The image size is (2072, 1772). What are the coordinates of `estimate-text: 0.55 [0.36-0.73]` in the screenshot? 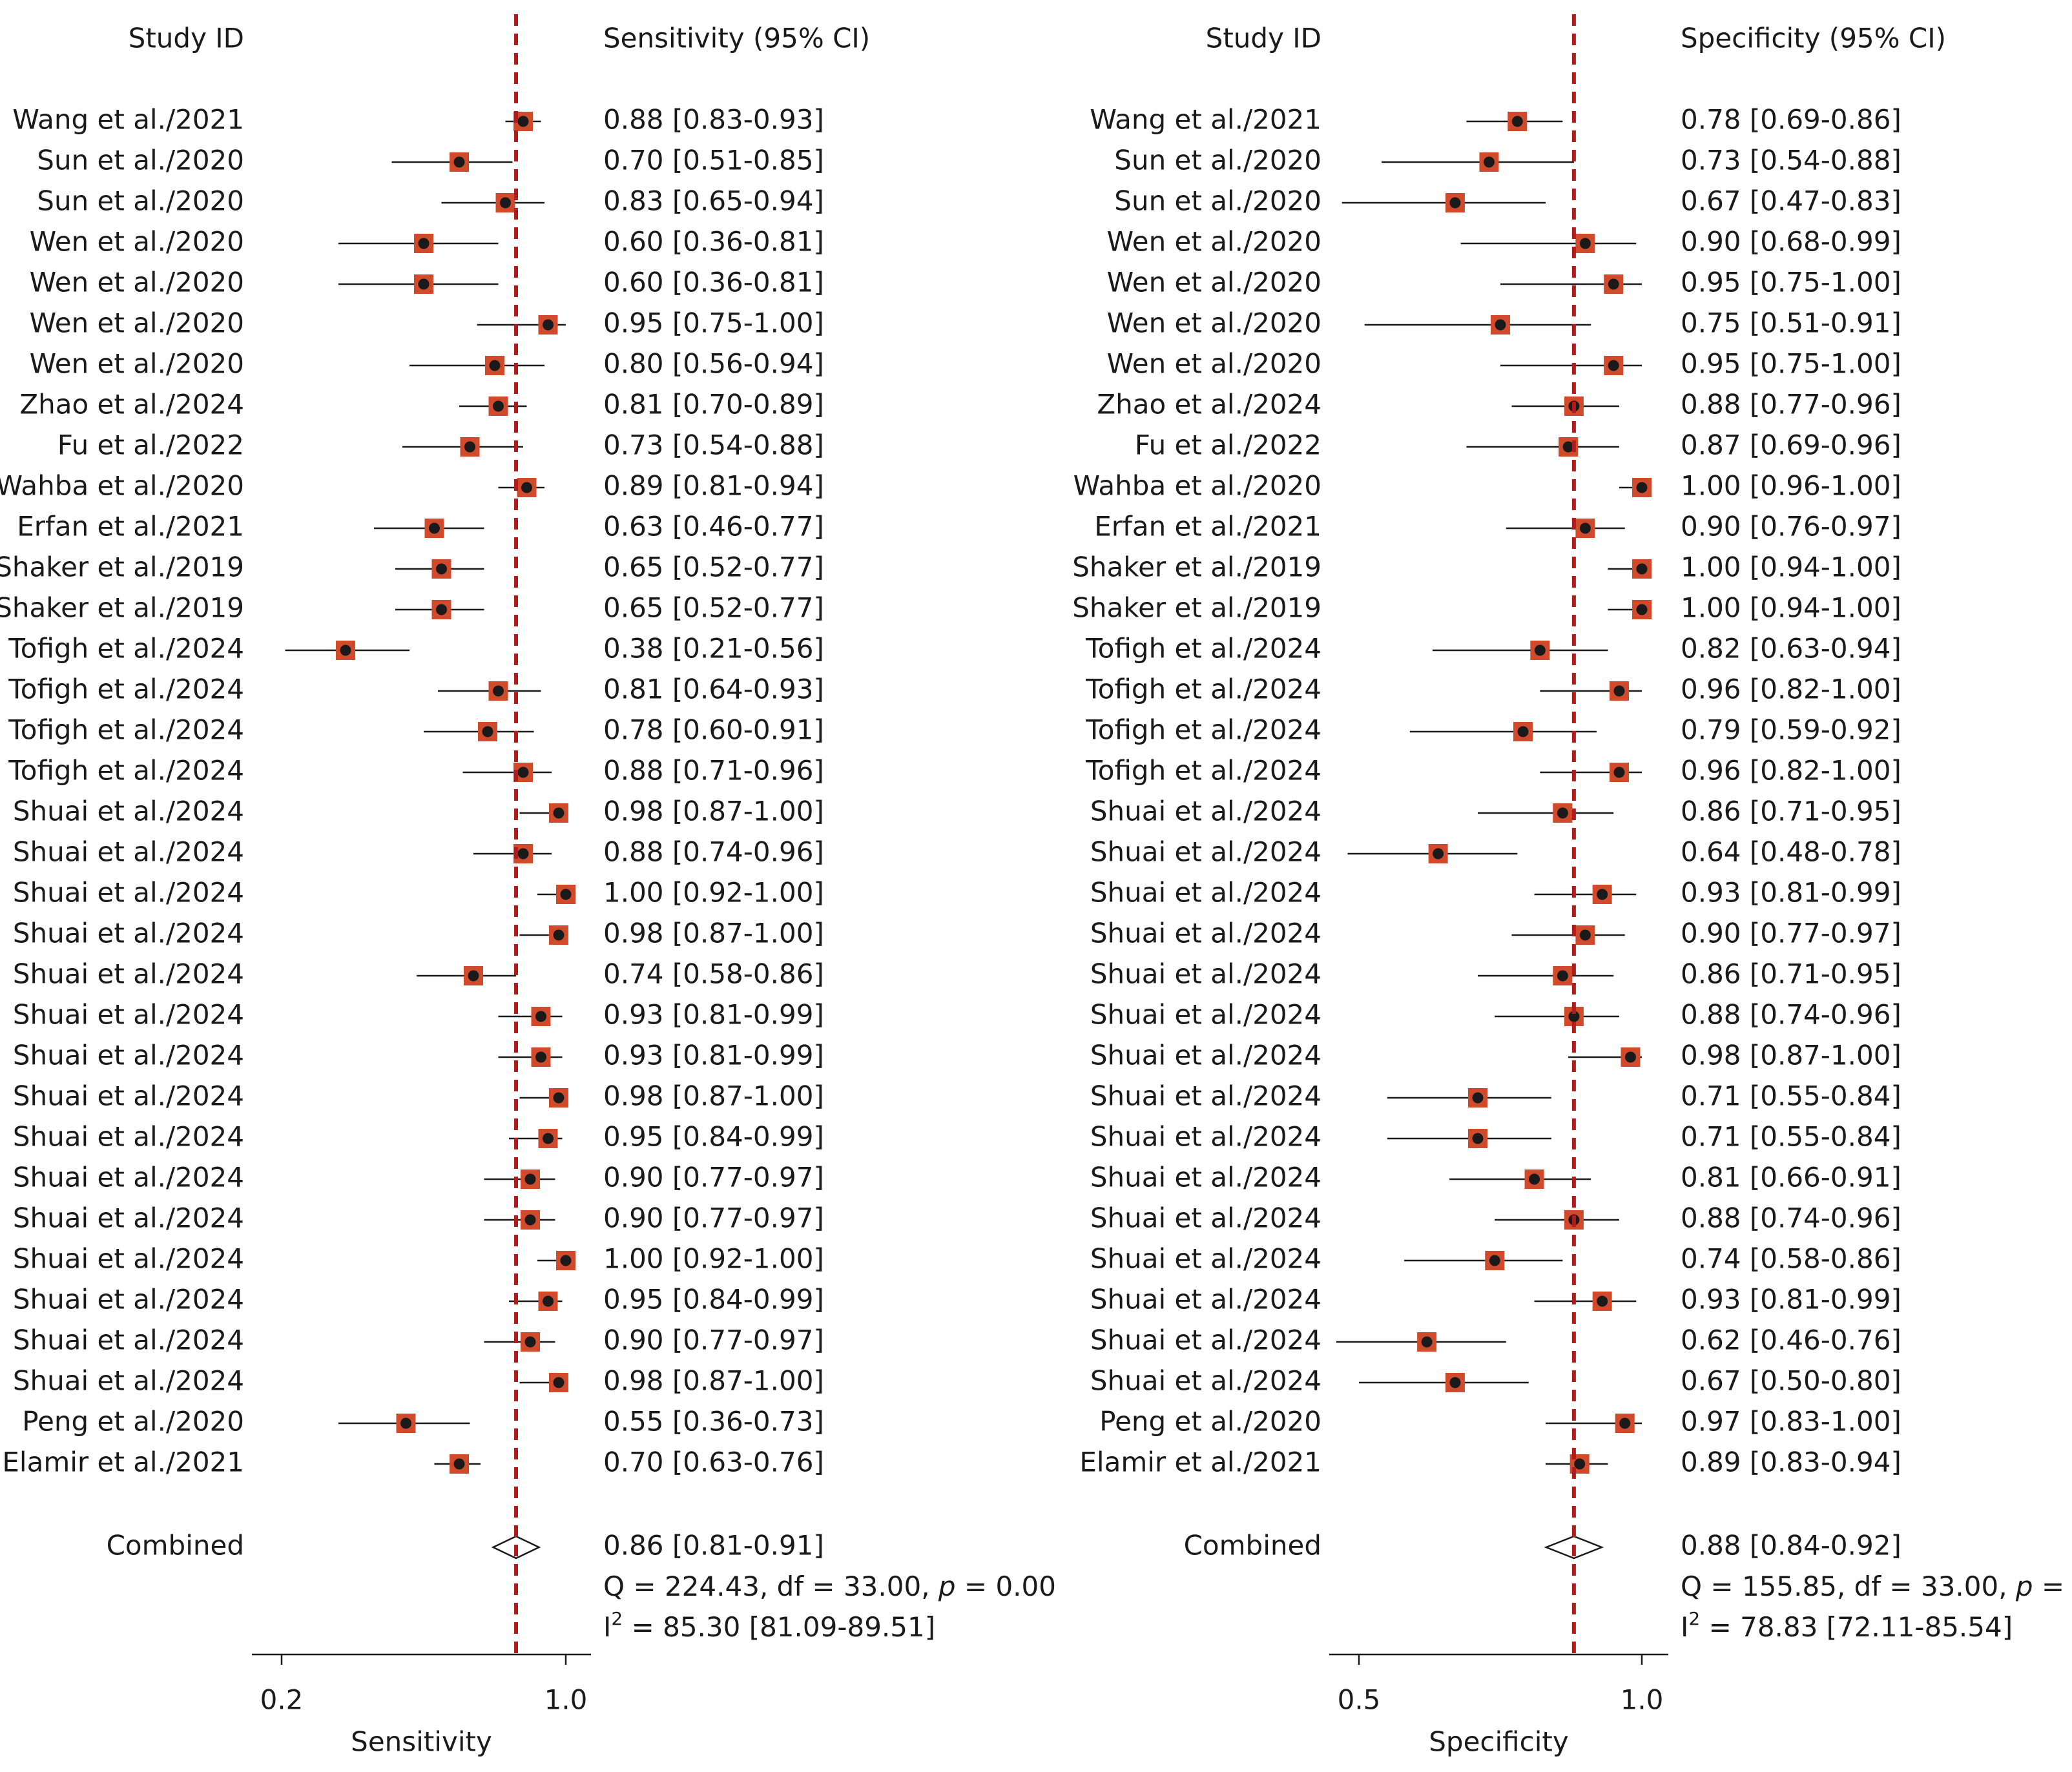 It's located at (713, 1421).